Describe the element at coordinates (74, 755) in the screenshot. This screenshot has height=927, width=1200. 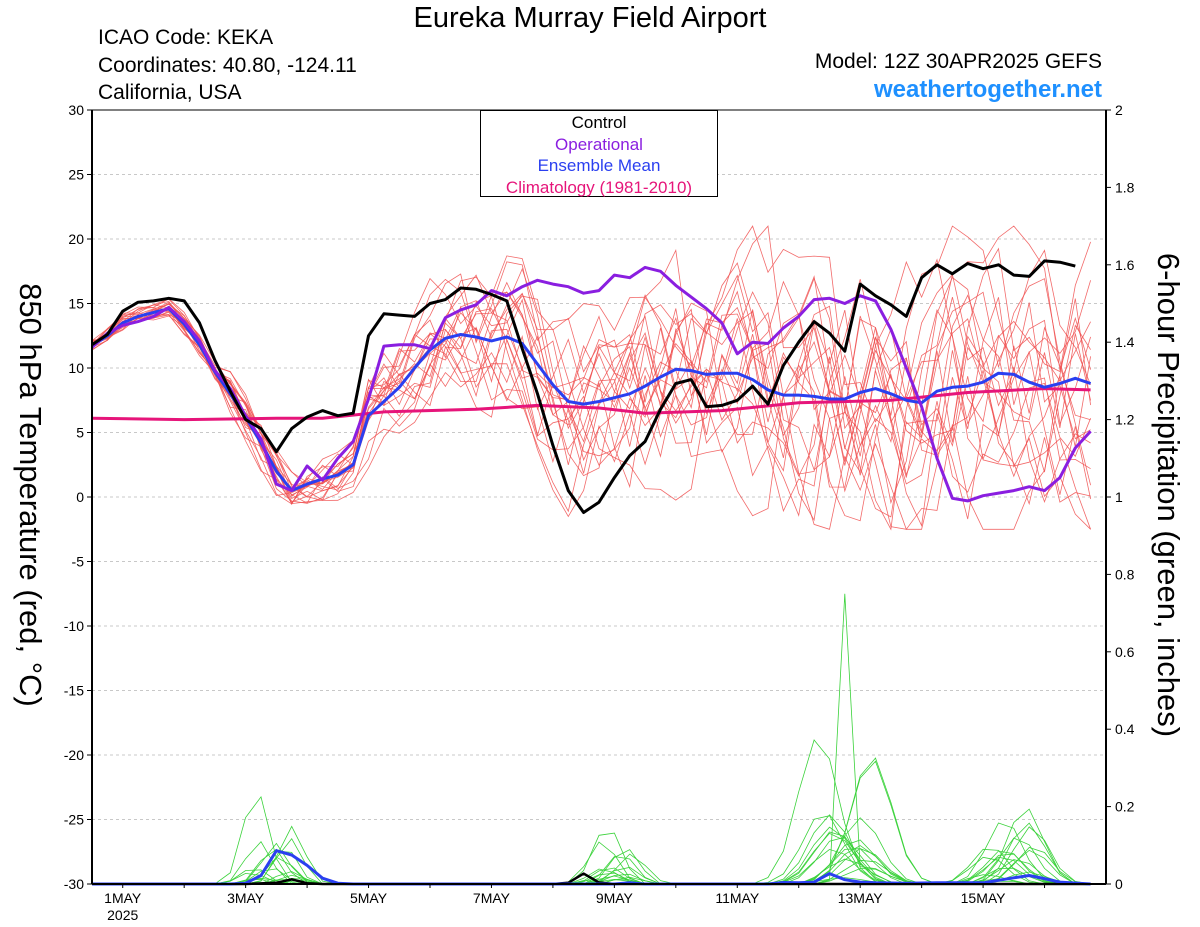
I see `y-tick-label-left: -20` at that location.